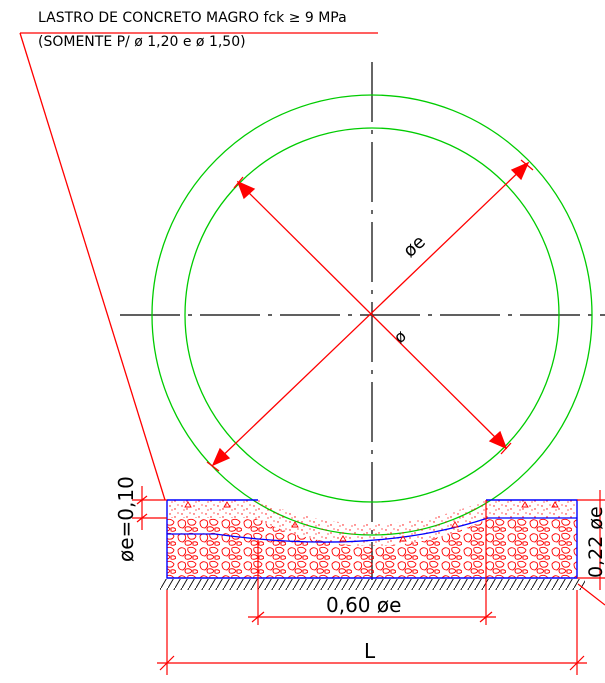 The height and width of the screenshot is (683, 605). I want to click on dim-tick-extension, so click(591, 594).